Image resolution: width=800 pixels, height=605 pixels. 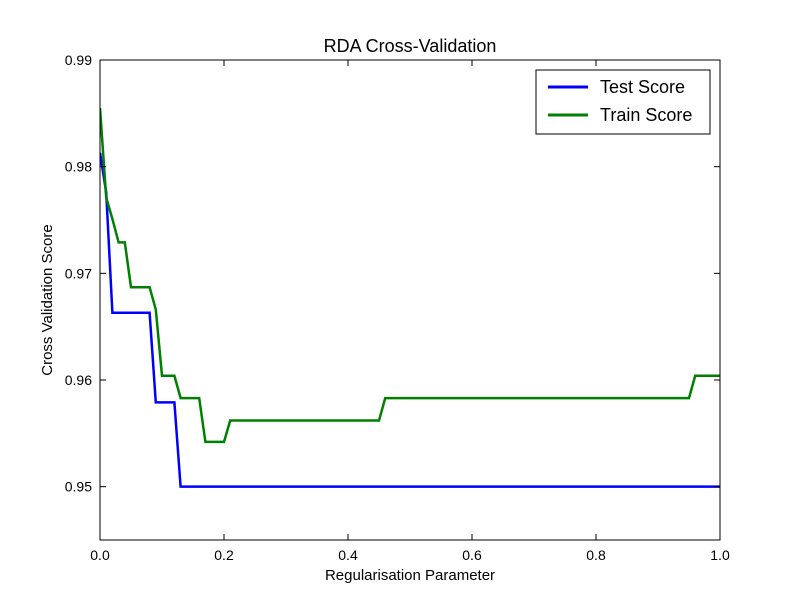 I want to click on x-tick-label: 0.0, so click(x=100, y=555).